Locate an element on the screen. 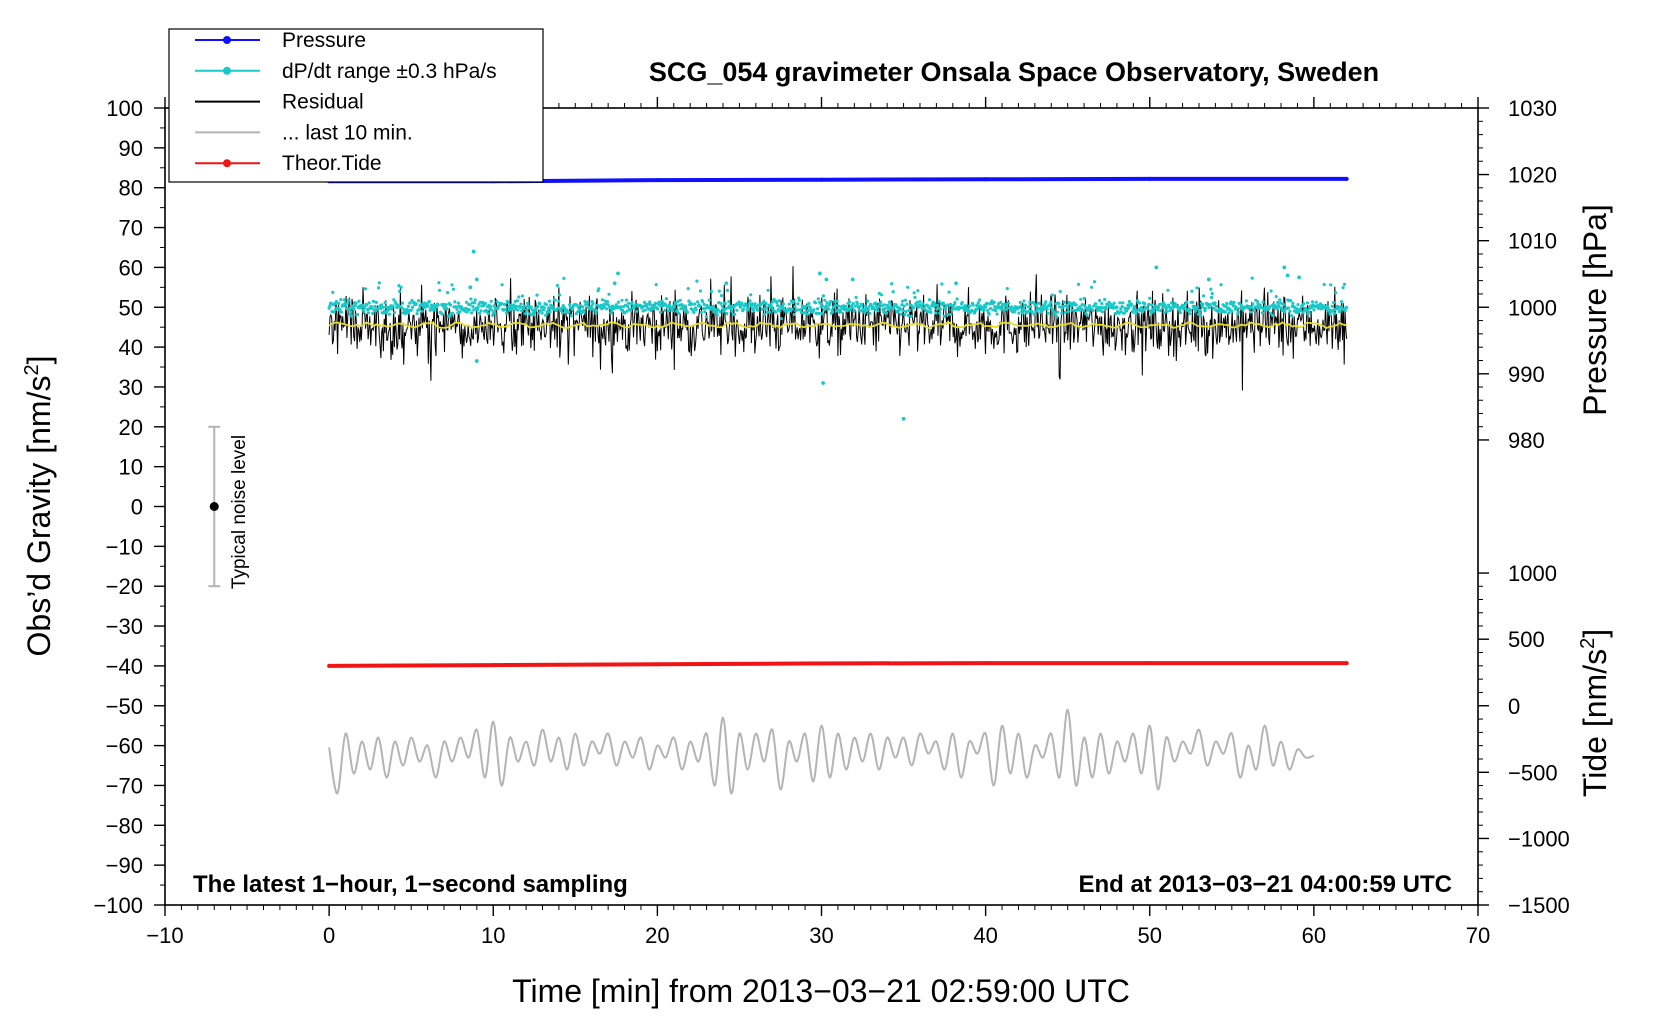 The height and width of the screenshot is (1020, 1660). x-tick-label: 10 is located at coordinates (493, 935).